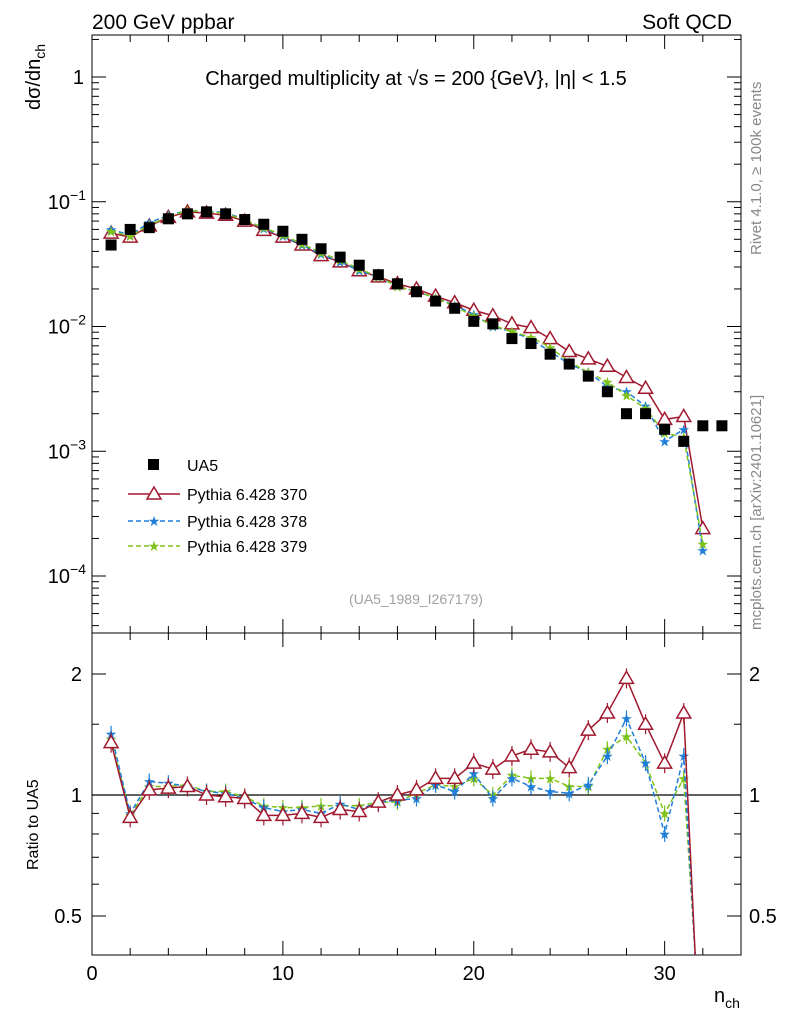  Describe the element at coordinates (163, 22) in the screenshot. I see `header-left-label: 200 GeV ppbar` at that location.